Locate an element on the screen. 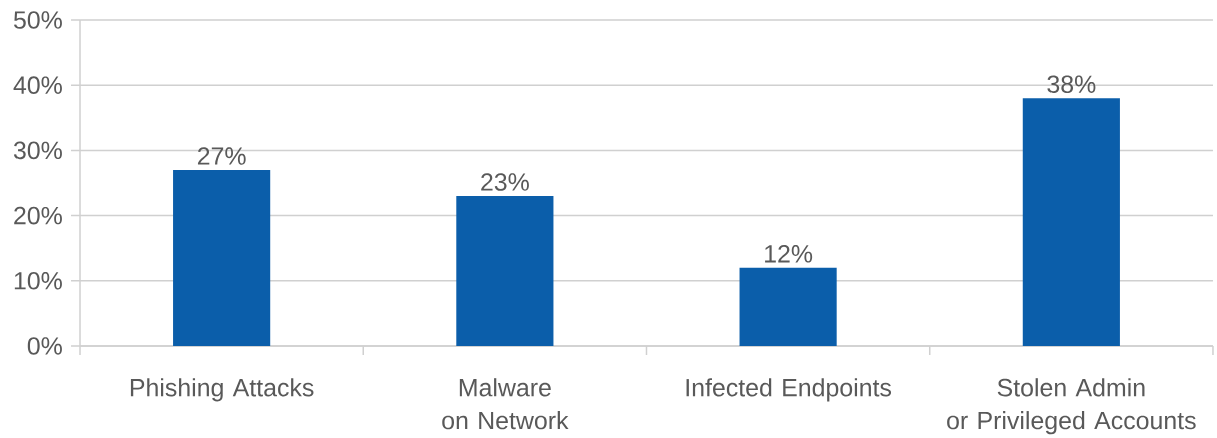 Image resolution: width=1217 pixels, height=438 pixels. data-label: 23% is located at coordinates (505, 182).